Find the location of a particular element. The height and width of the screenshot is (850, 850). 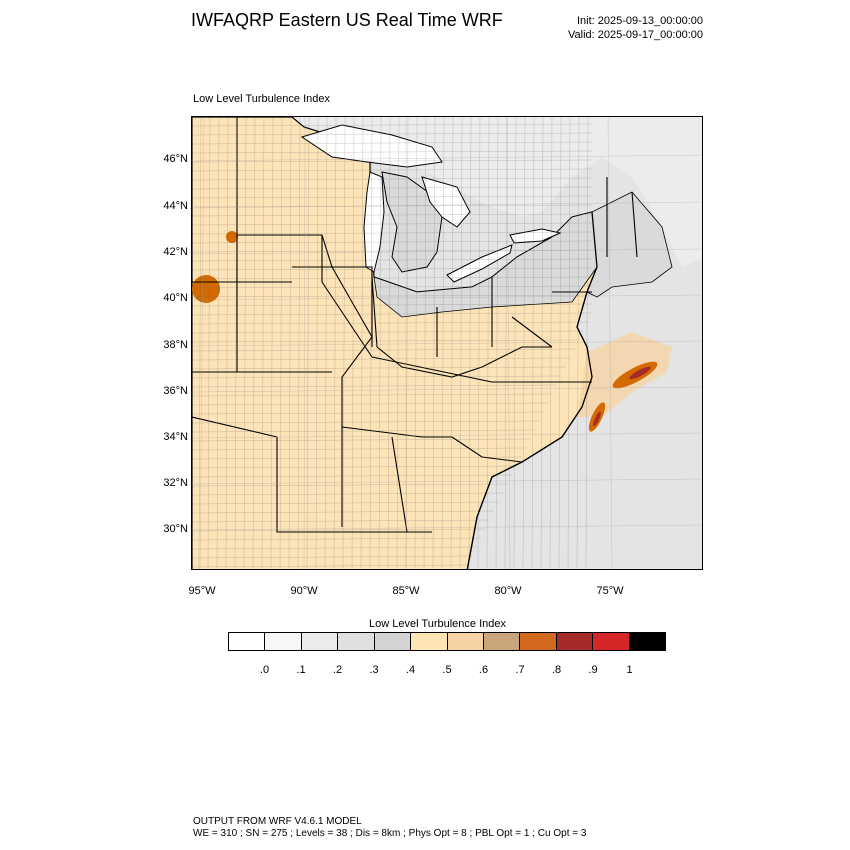

legend-title: Low Level Turbulence Index is located at coordinates (437, 624).